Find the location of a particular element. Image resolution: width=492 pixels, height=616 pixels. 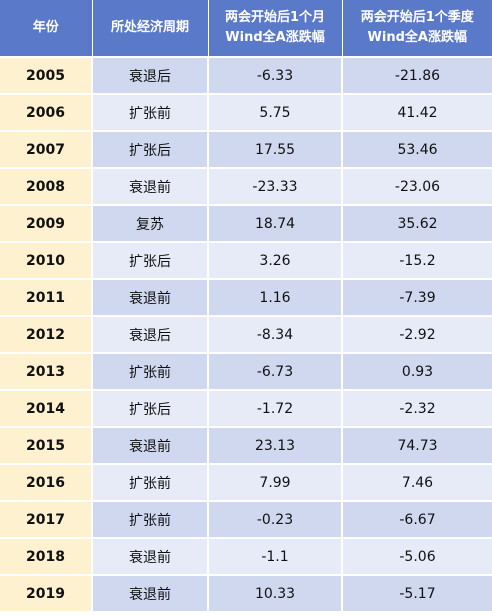

month-change-cell: 10.33 is located at coordinates (275, 592).